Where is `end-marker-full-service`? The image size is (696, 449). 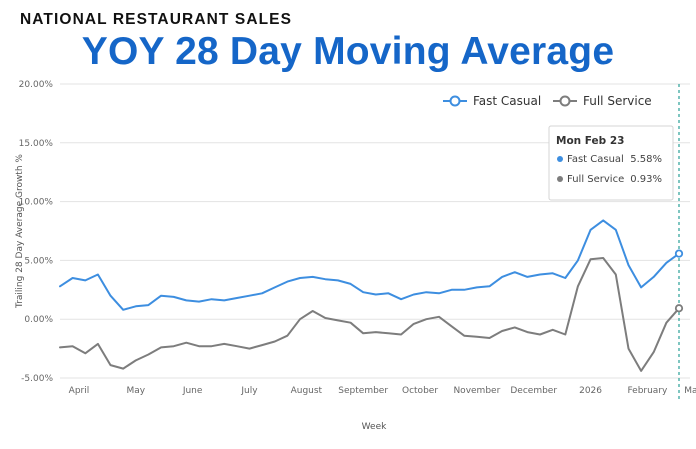
end-marker-full-service is located at coordinates (679, 308).